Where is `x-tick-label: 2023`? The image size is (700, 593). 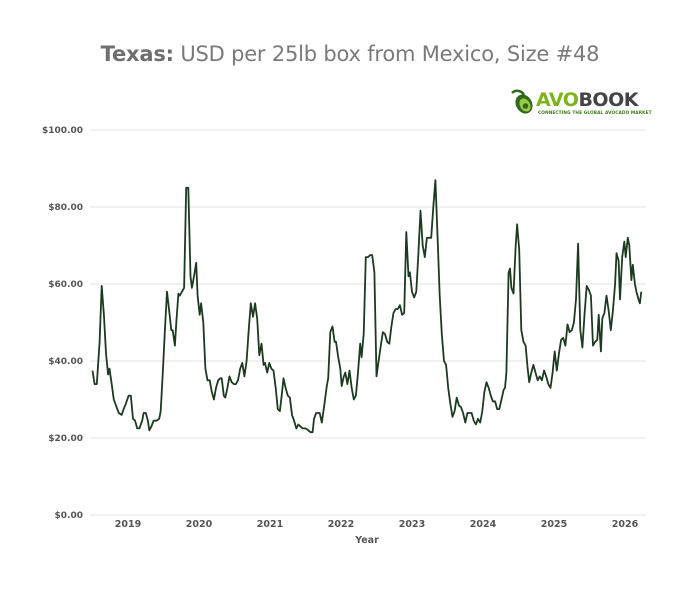
x-tick-label: 2023 is located at coordinates (412, 524).